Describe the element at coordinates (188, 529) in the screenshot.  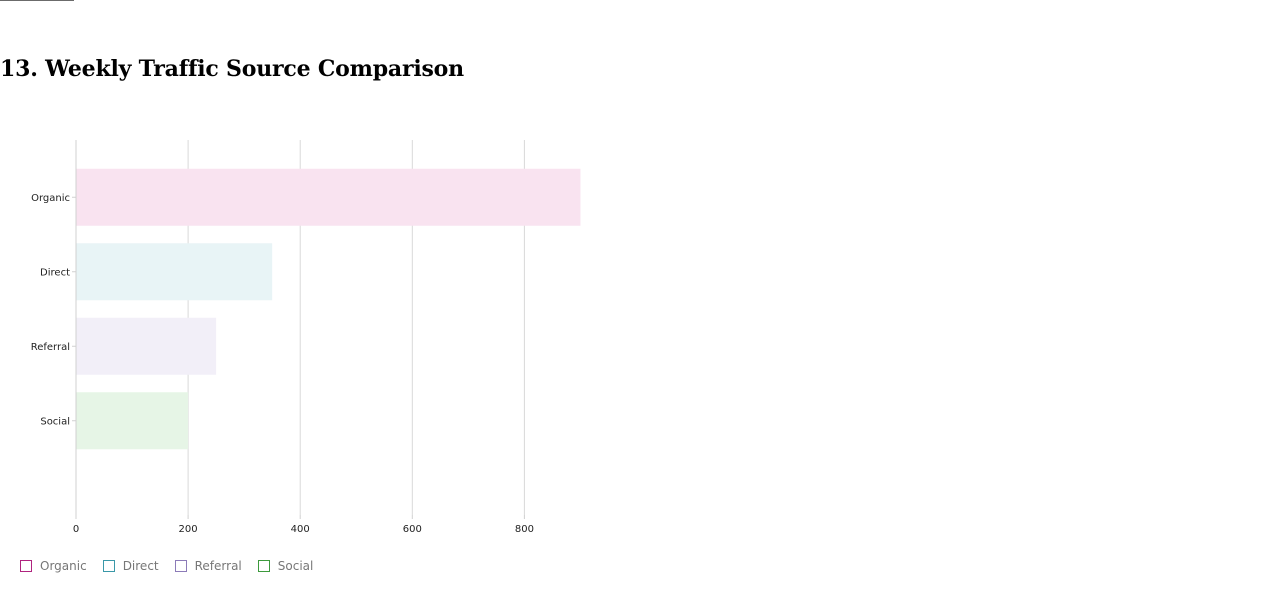
I see `x-tick-label: 200` at that location.